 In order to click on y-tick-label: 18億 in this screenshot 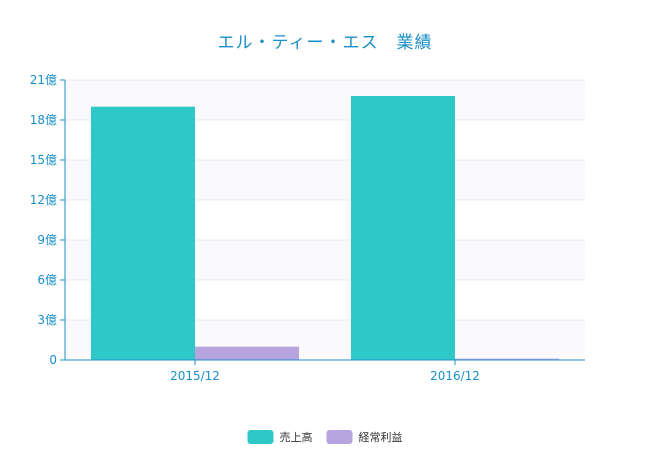, I will do `click(43, 120)`.